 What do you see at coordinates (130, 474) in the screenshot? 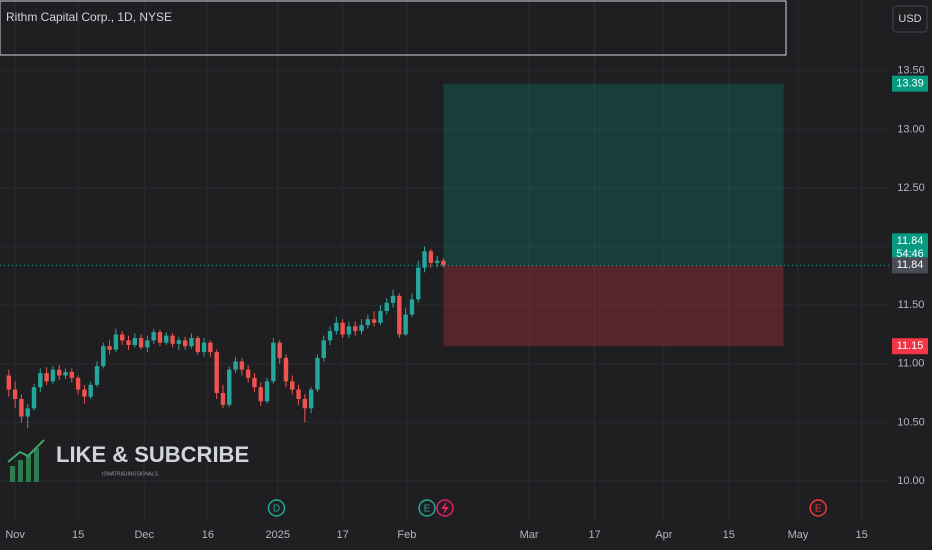
I see `watermark-subtext: ISMATRADINGSIGNALS` at bounding box center [130, 474].